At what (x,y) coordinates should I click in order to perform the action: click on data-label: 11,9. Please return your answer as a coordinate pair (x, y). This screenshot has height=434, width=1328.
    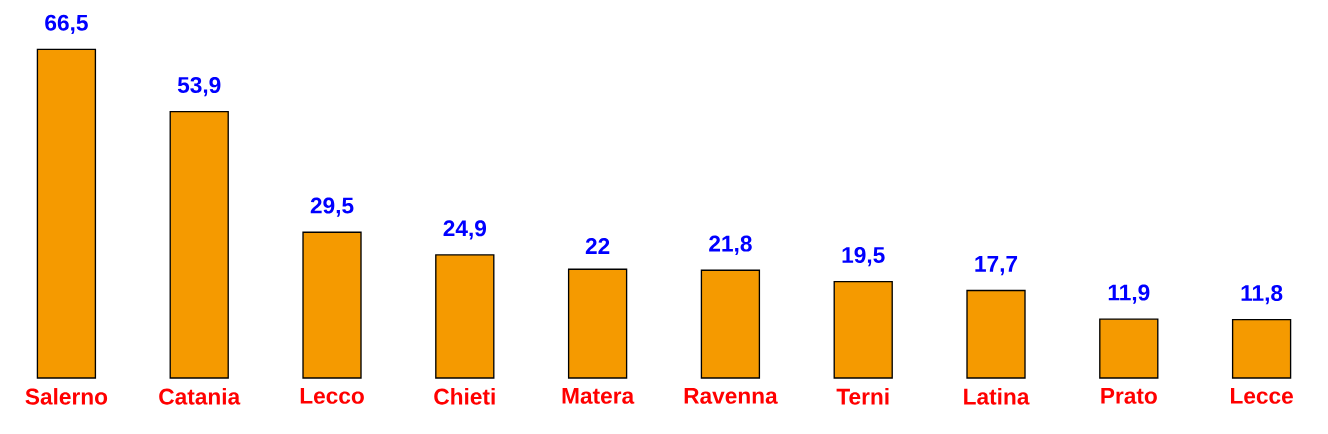
    Looking at the image, I should click on (1129, 294).